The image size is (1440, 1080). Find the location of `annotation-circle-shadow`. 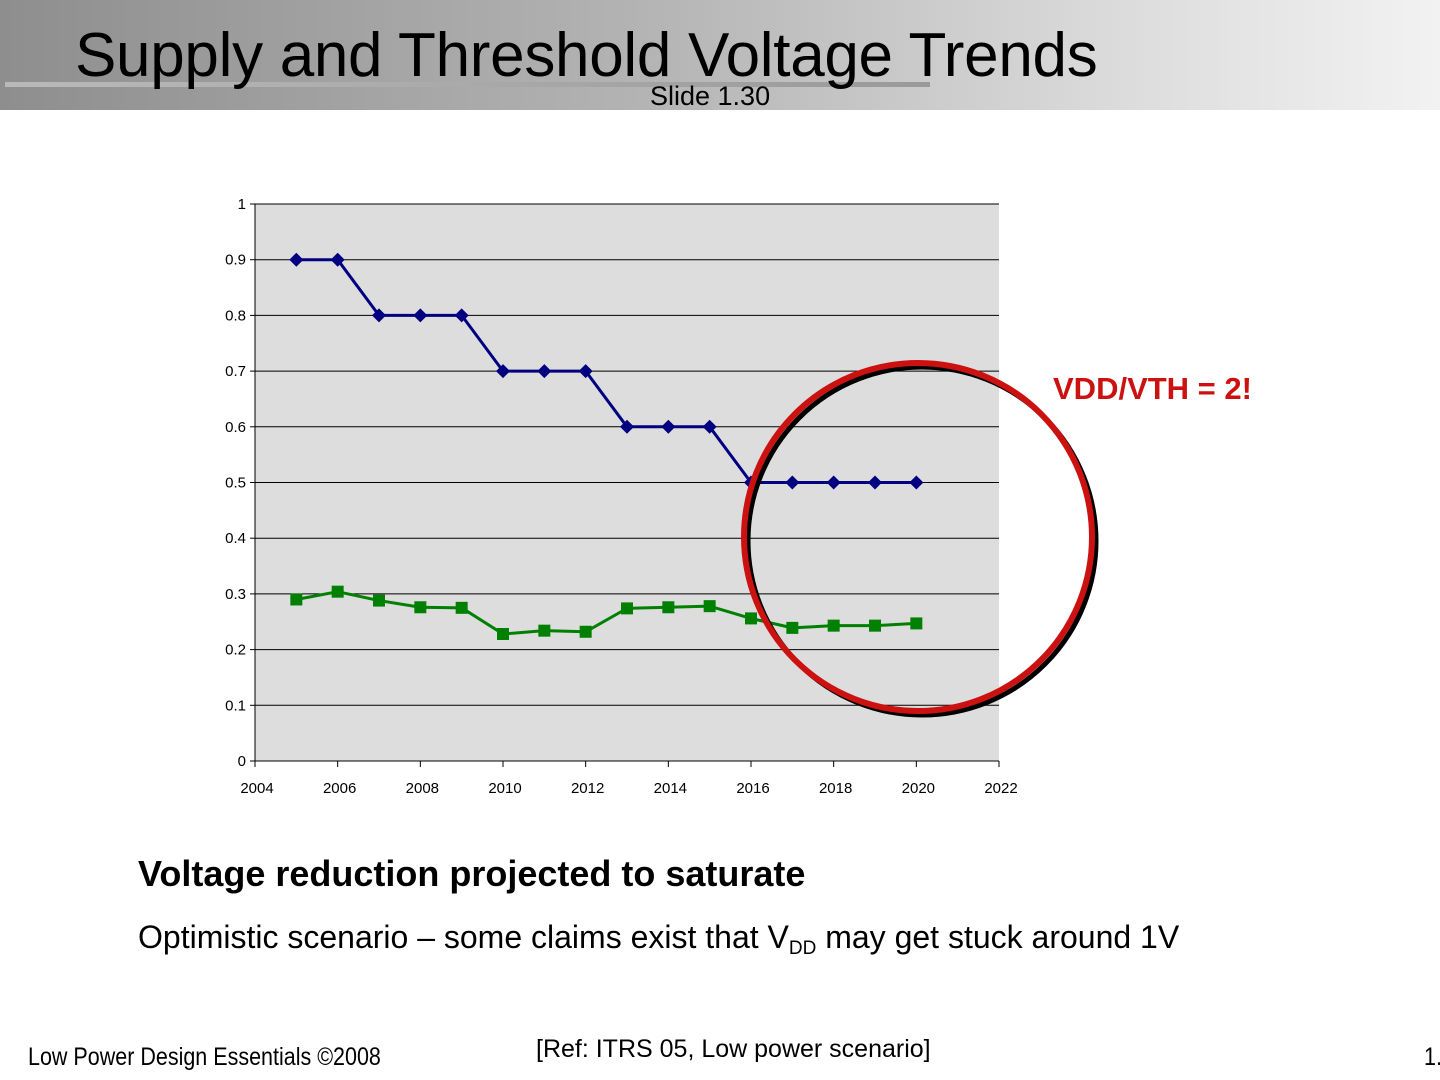

annotation-circle-shadow is located at coordinates (922, 541).